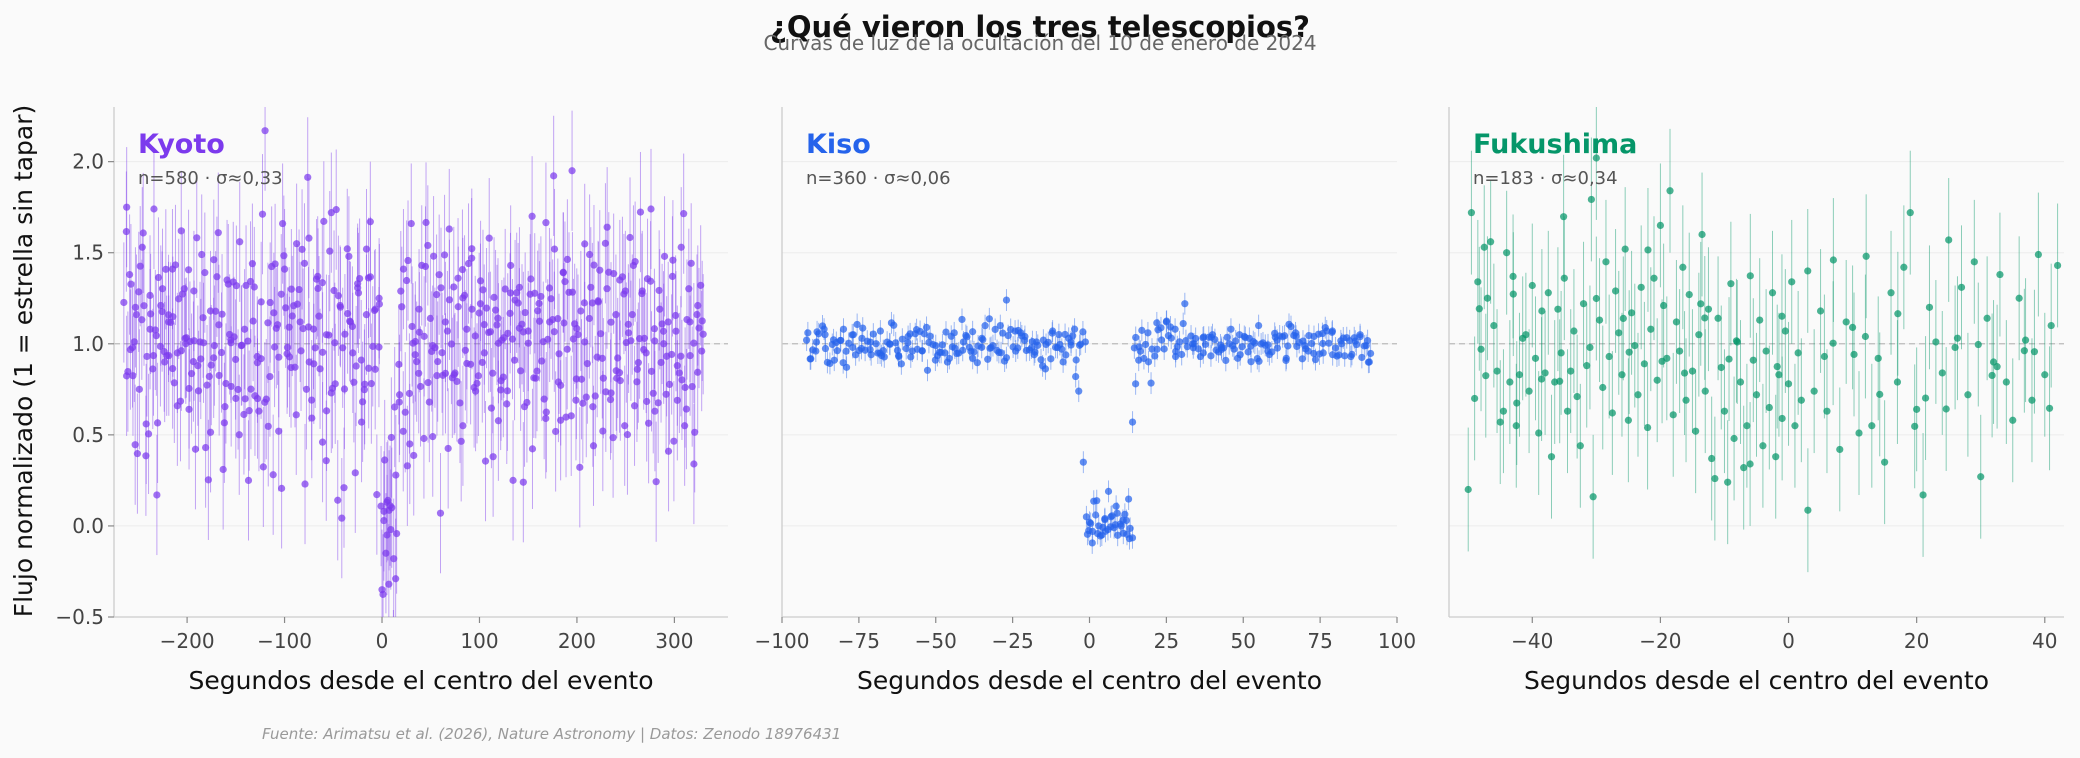  I want to click on panel-title: Kyoto, so click(181, 144).